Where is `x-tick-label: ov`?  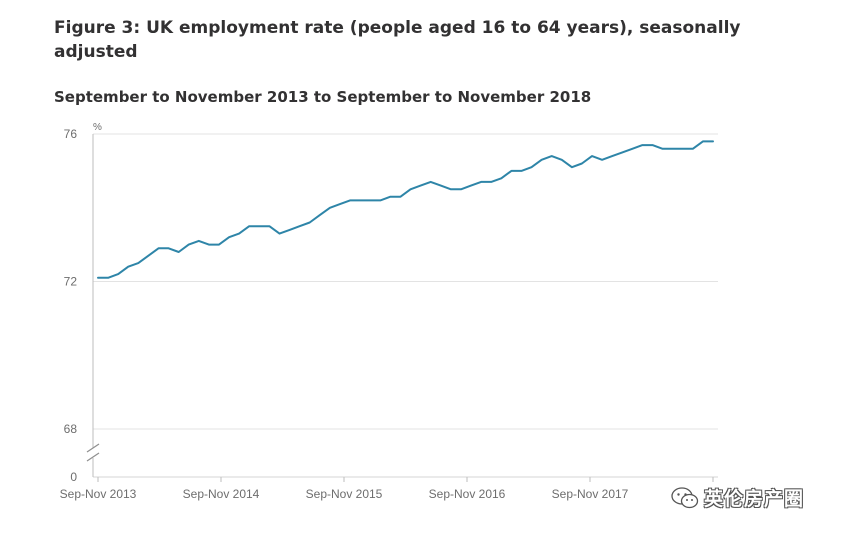 x-tick-label: ov is located at coordinates (713, 494).